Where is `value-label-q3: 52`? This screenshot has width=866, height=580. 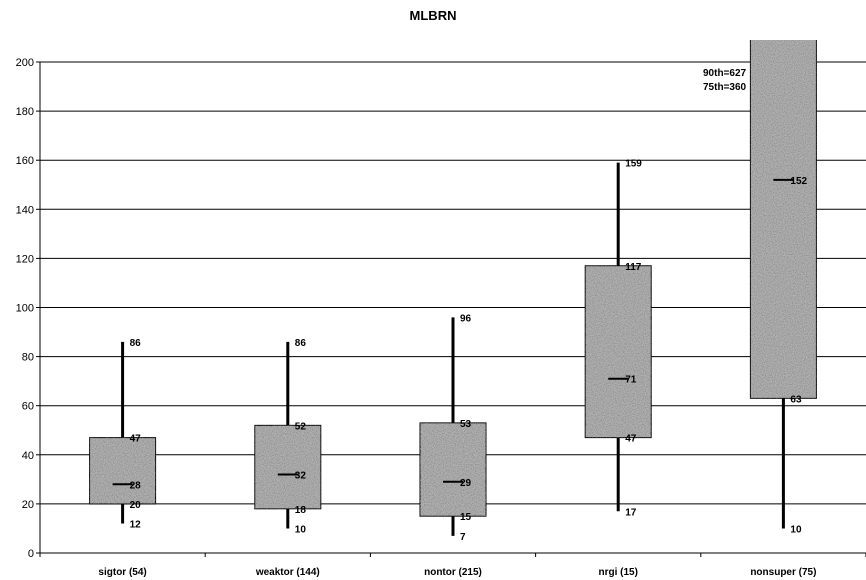
value-label-q3: 52 is located at coordinates (301, 426).